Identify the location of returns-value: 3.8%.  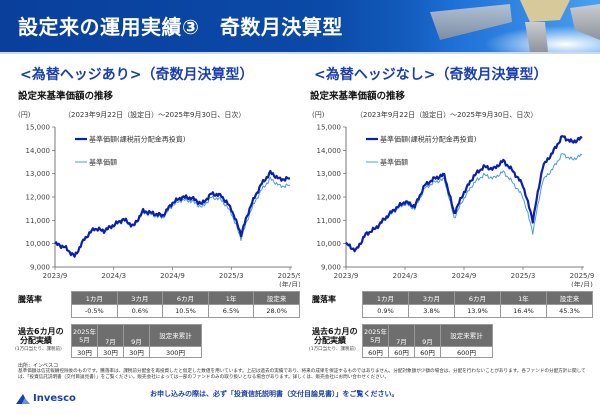
(431, 311).